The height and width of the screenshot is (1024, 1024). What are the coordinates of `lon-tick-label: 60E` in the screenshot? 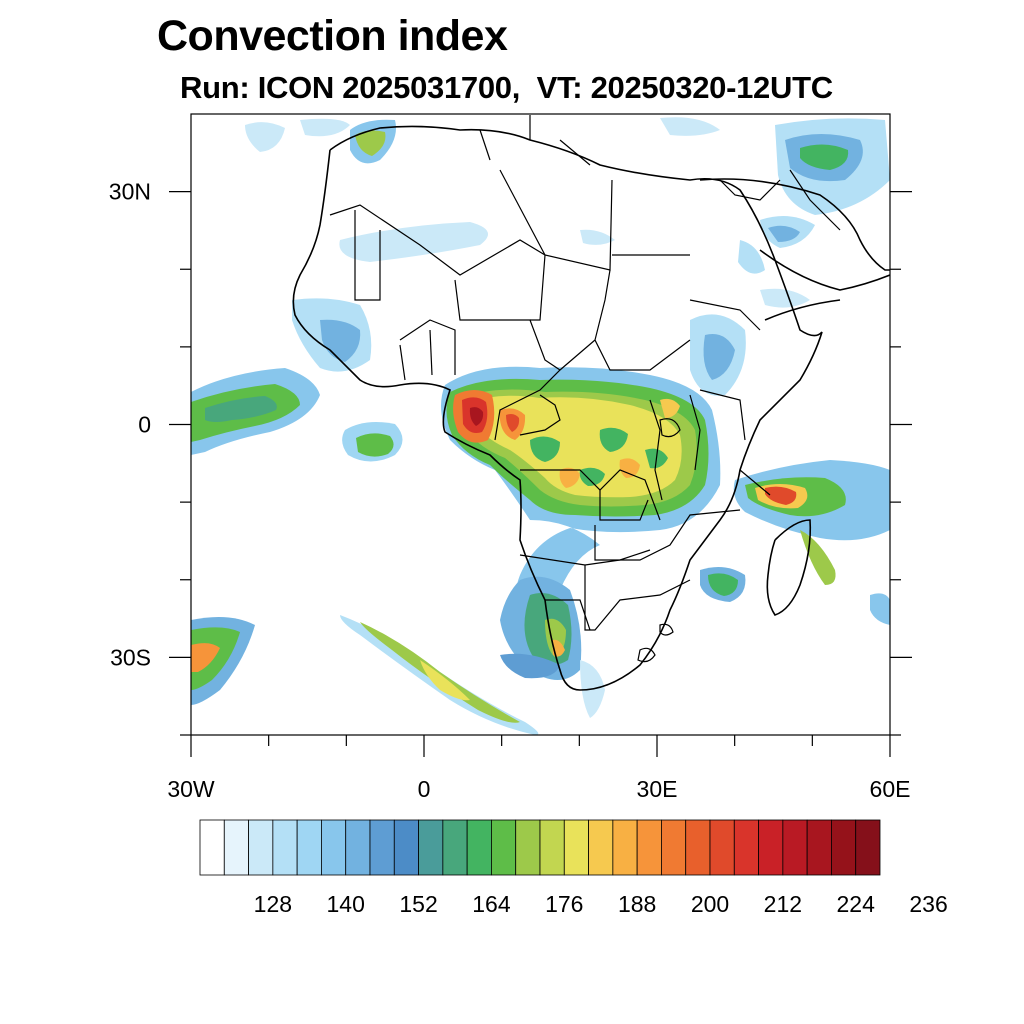 It's located at (890, 789).